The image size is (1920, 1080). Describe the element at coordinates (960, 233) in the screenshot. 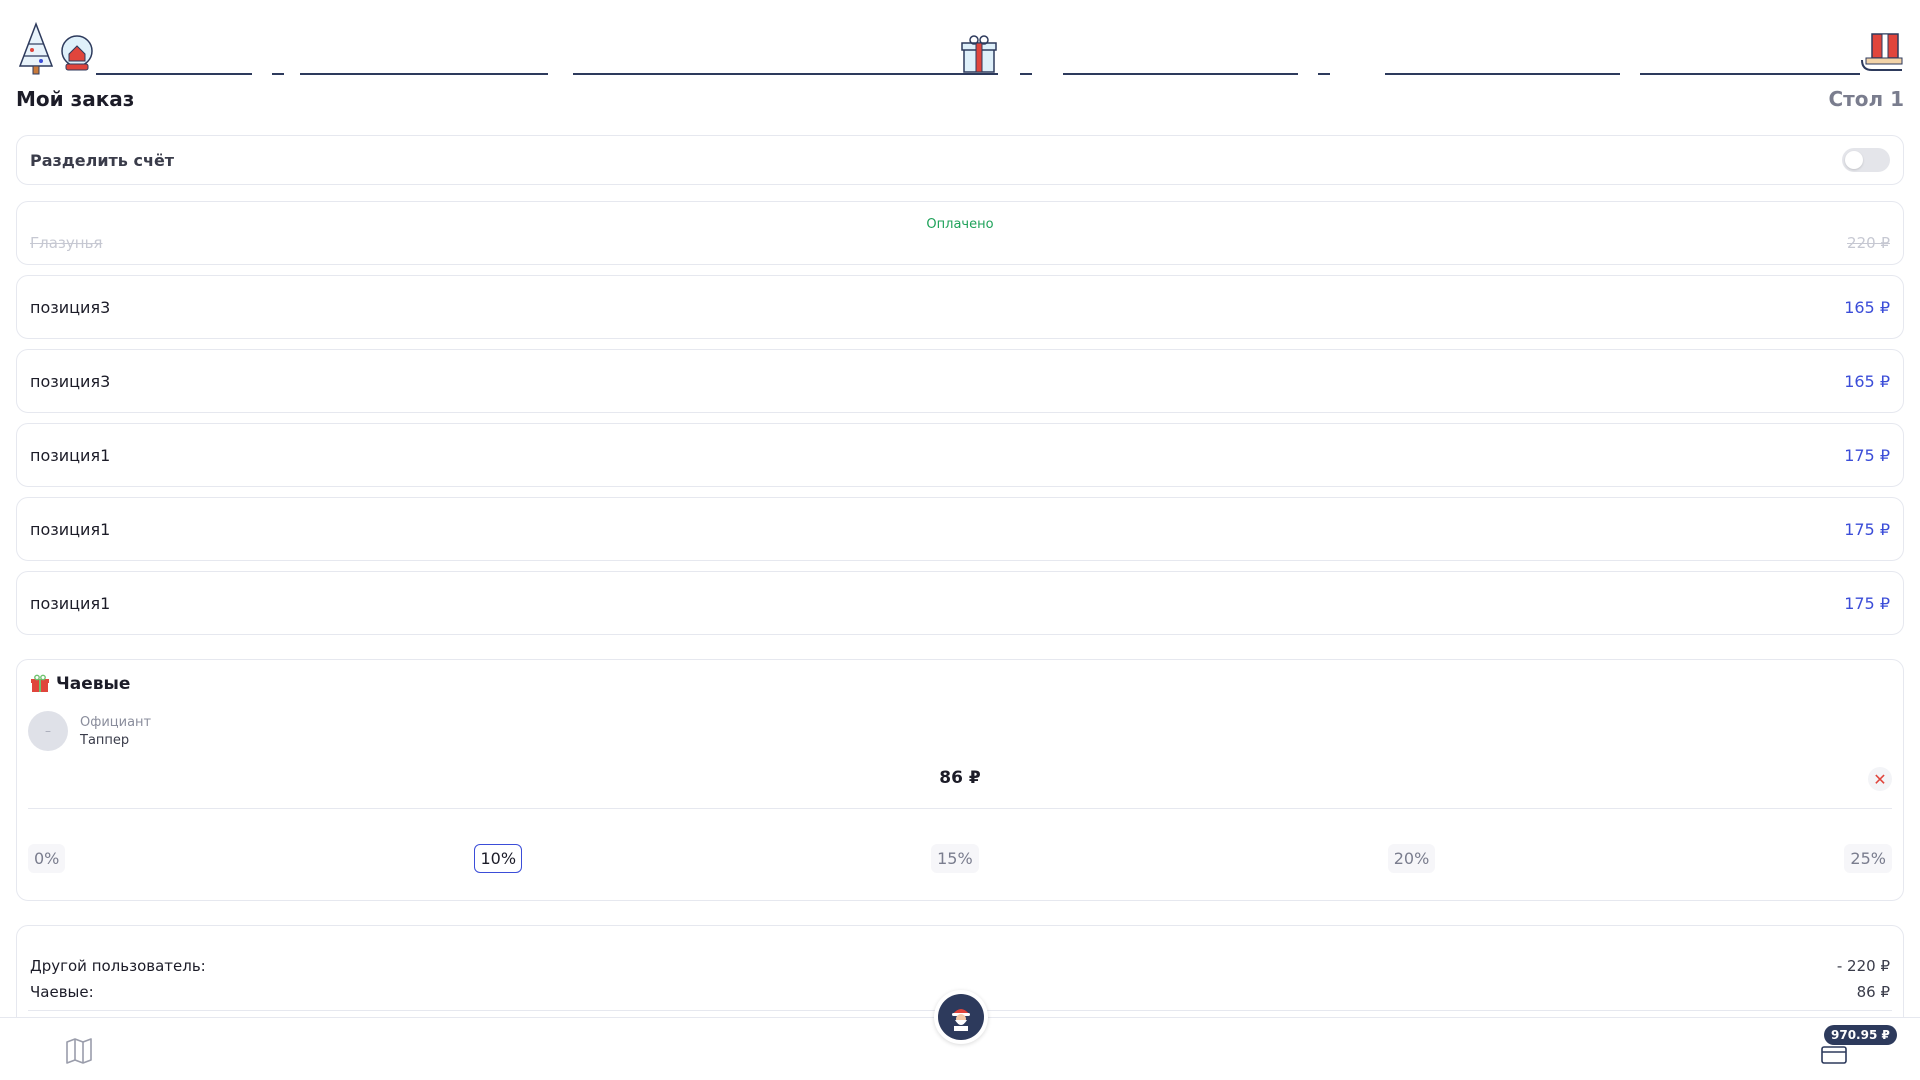

I see `paid-item-card: Оплачено Глазунья 220 ₽` at that location.